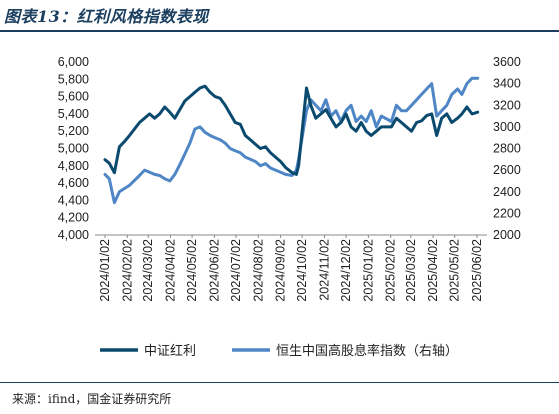 The image size is (559, 414). I want to click on legend-label-csi-dividend: 中证红利, so click(170, 351).